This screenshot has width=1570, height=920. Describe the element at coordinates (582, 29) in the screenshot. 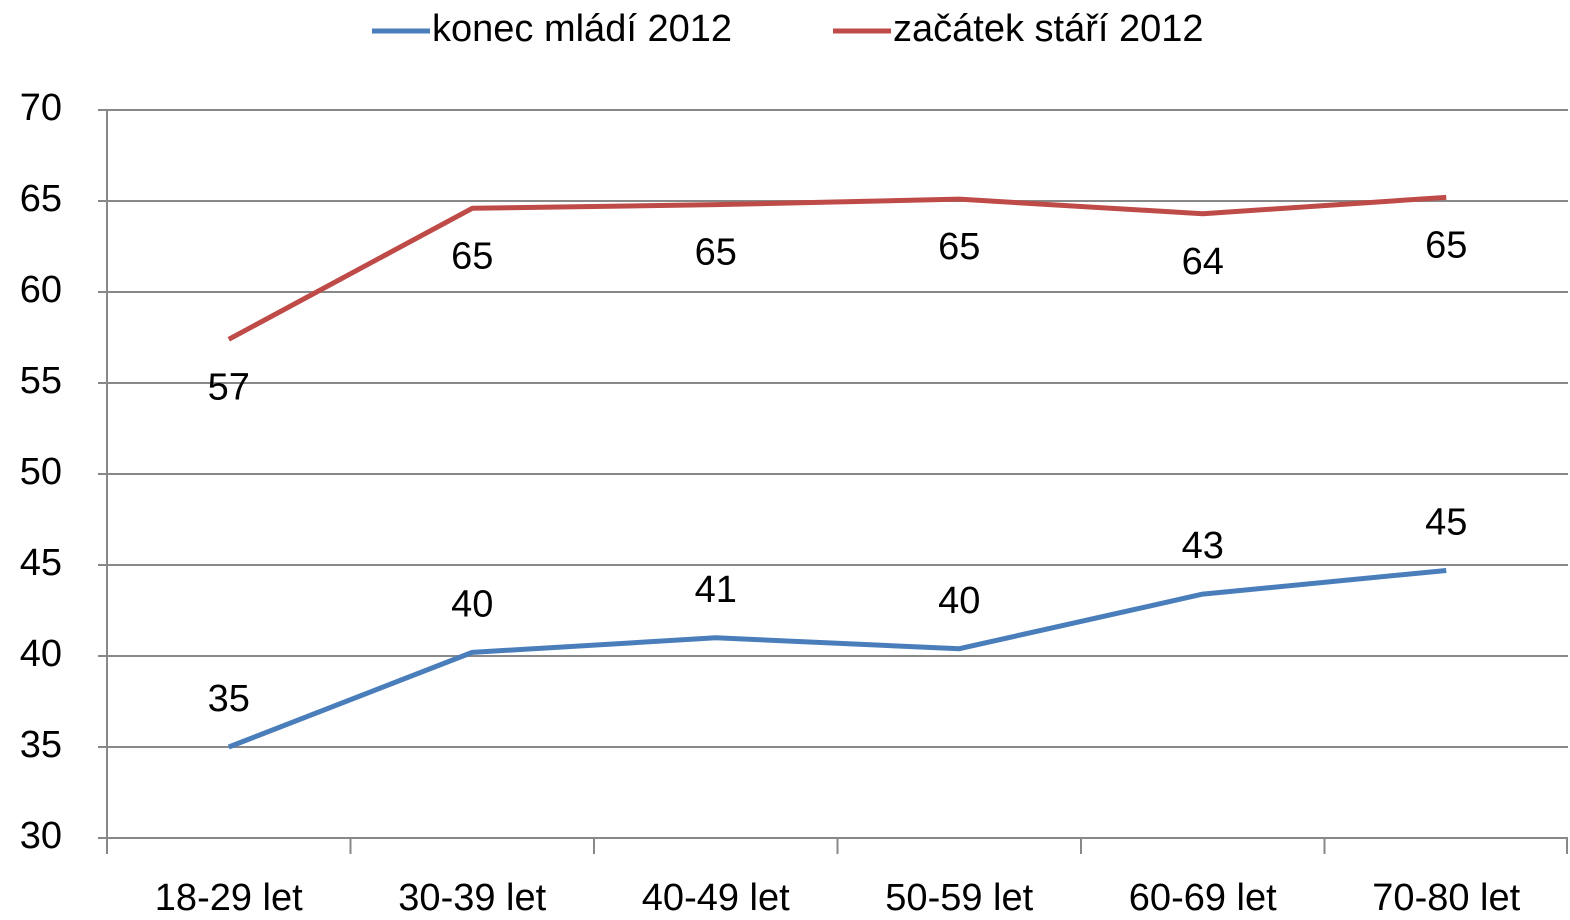

I see `legend-label: konec mládí 2012` at that location.